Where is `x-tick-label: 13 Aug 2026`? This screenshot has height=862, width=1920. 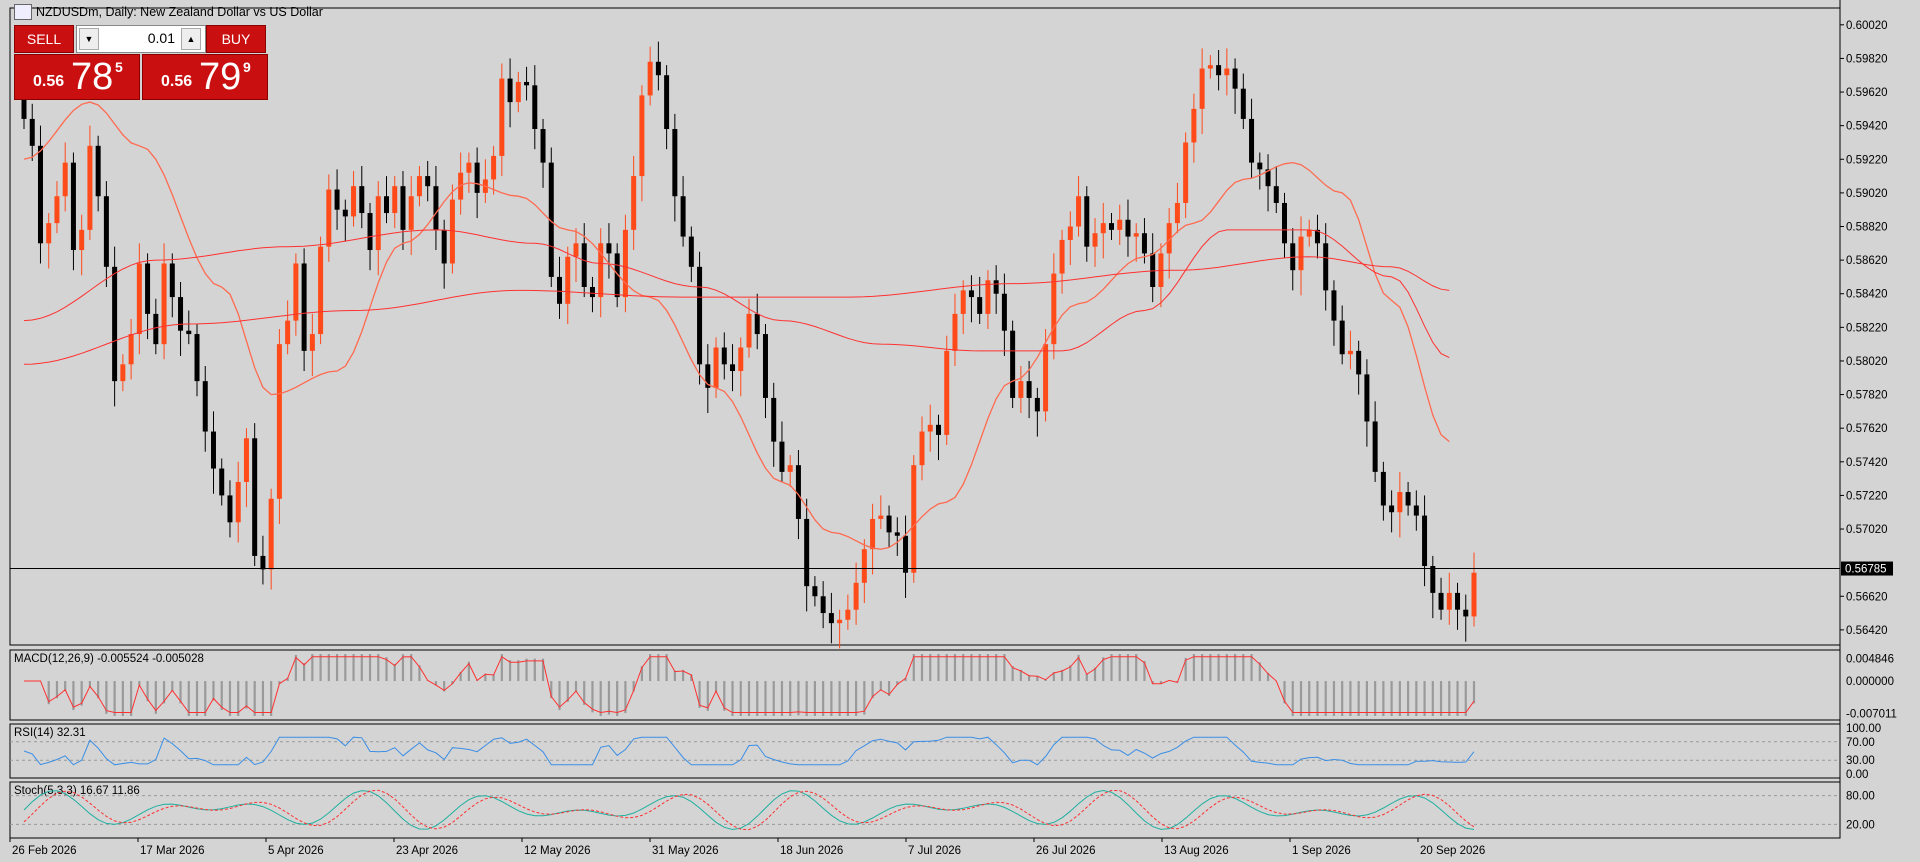 x-tick-label: 13 Aug 2026 is located at coordinates (1196, 851).